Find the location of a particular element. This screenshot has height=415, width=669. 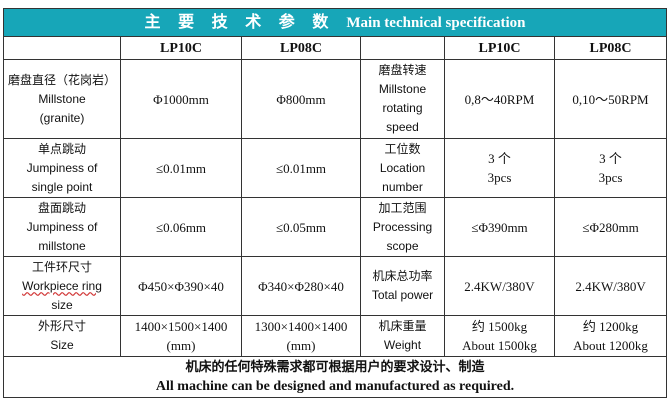

title-row: 主 要 技 术 参 数 Main technical specification is located at coordinates (335, 22).